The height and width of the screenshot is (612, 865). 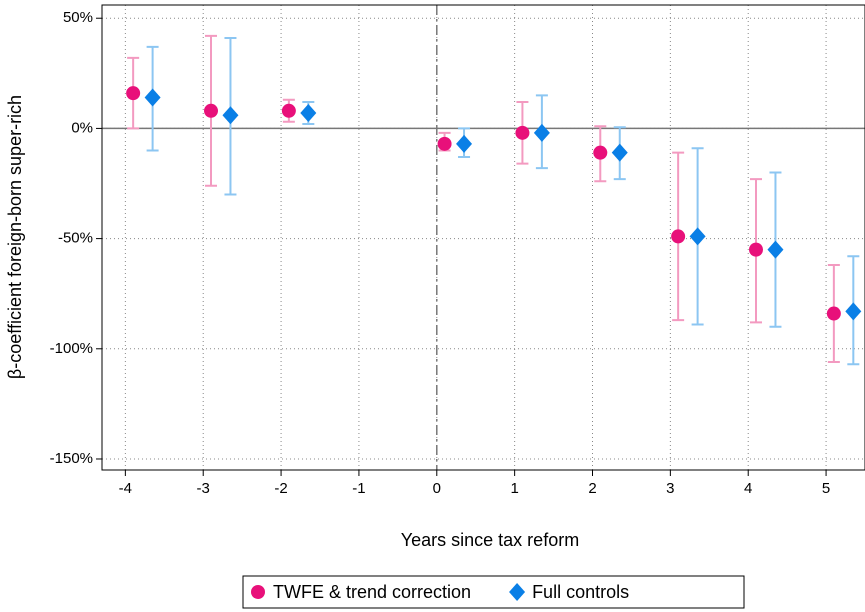 I want to click on x-tick-label: 0, so click(x=437, y=488).